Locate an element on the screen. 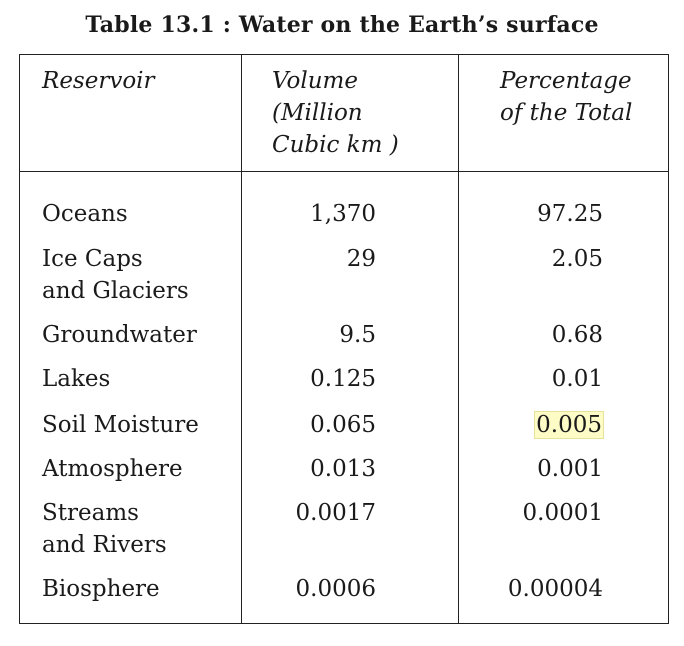 The width and height of the screenshot is (684, 646). cell-percentage: 0.68 is located at coordinates (577, 335).